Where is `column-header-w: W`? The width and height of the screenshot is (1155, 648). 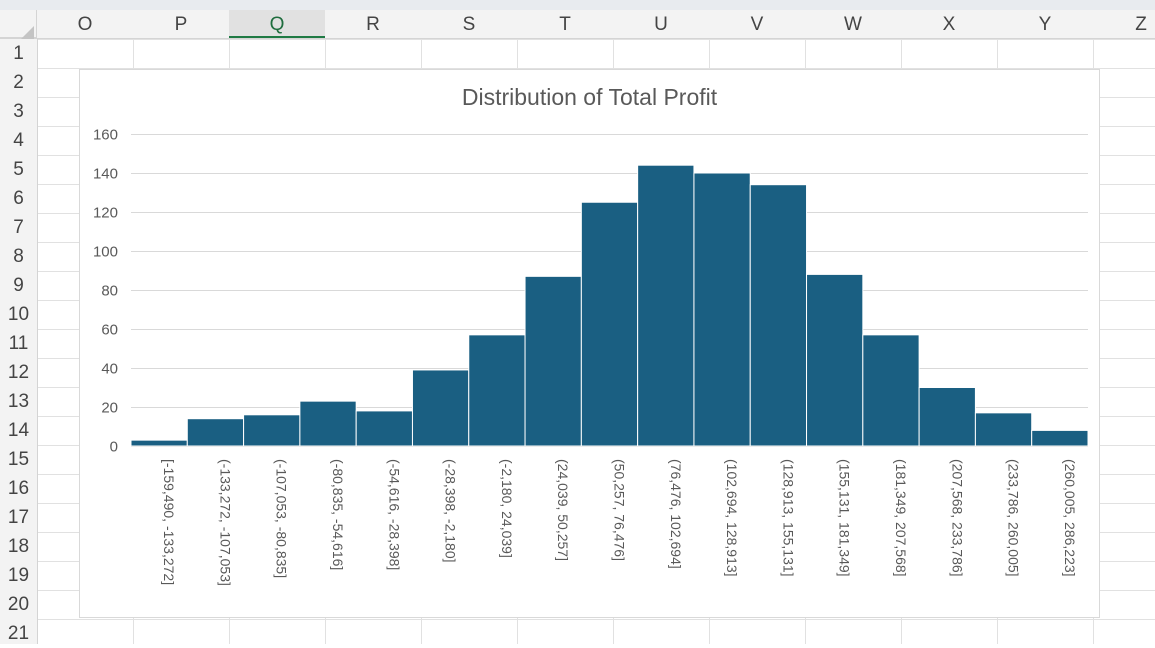 column-header-w: W is located at coordinates (853, 24).